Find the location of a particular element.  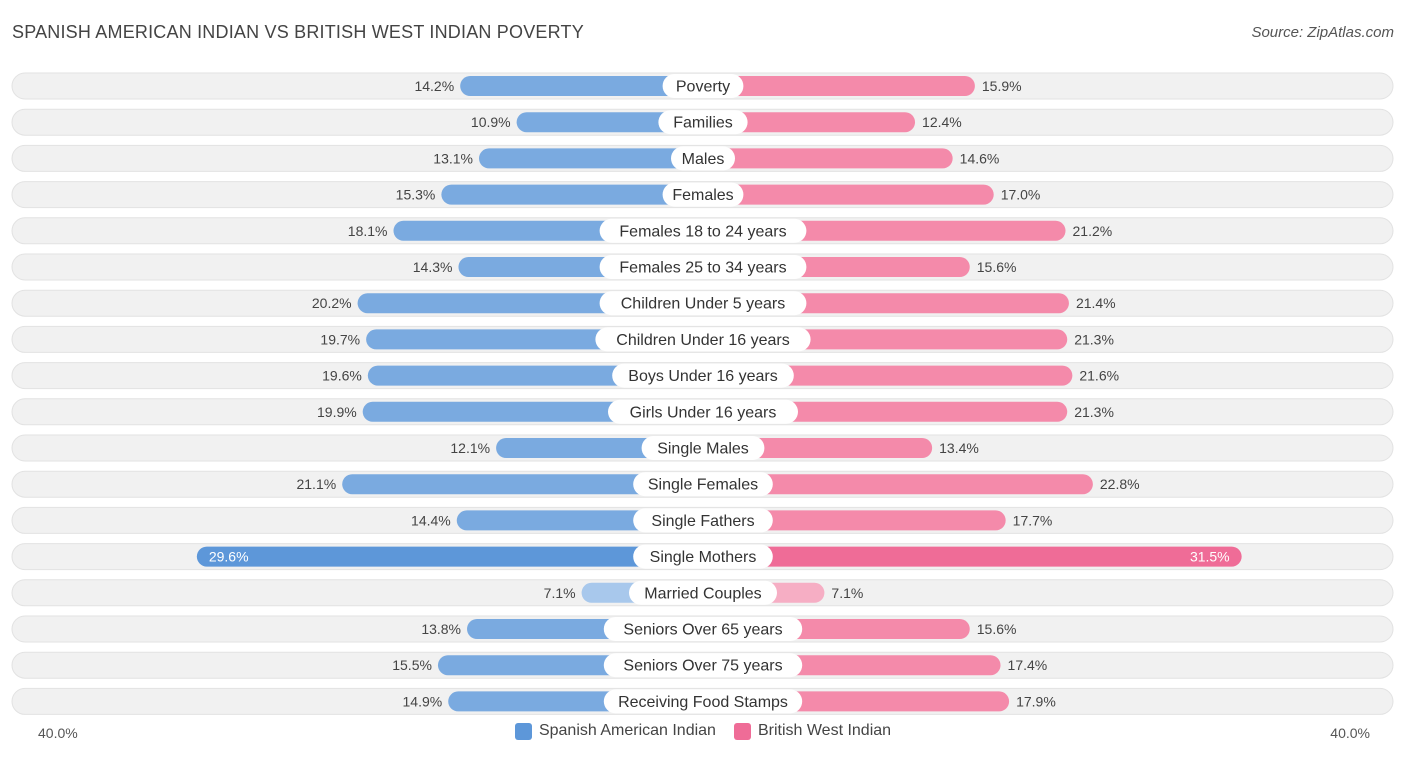

value-label-left: 29.6% is located at coordinates (229, 557).